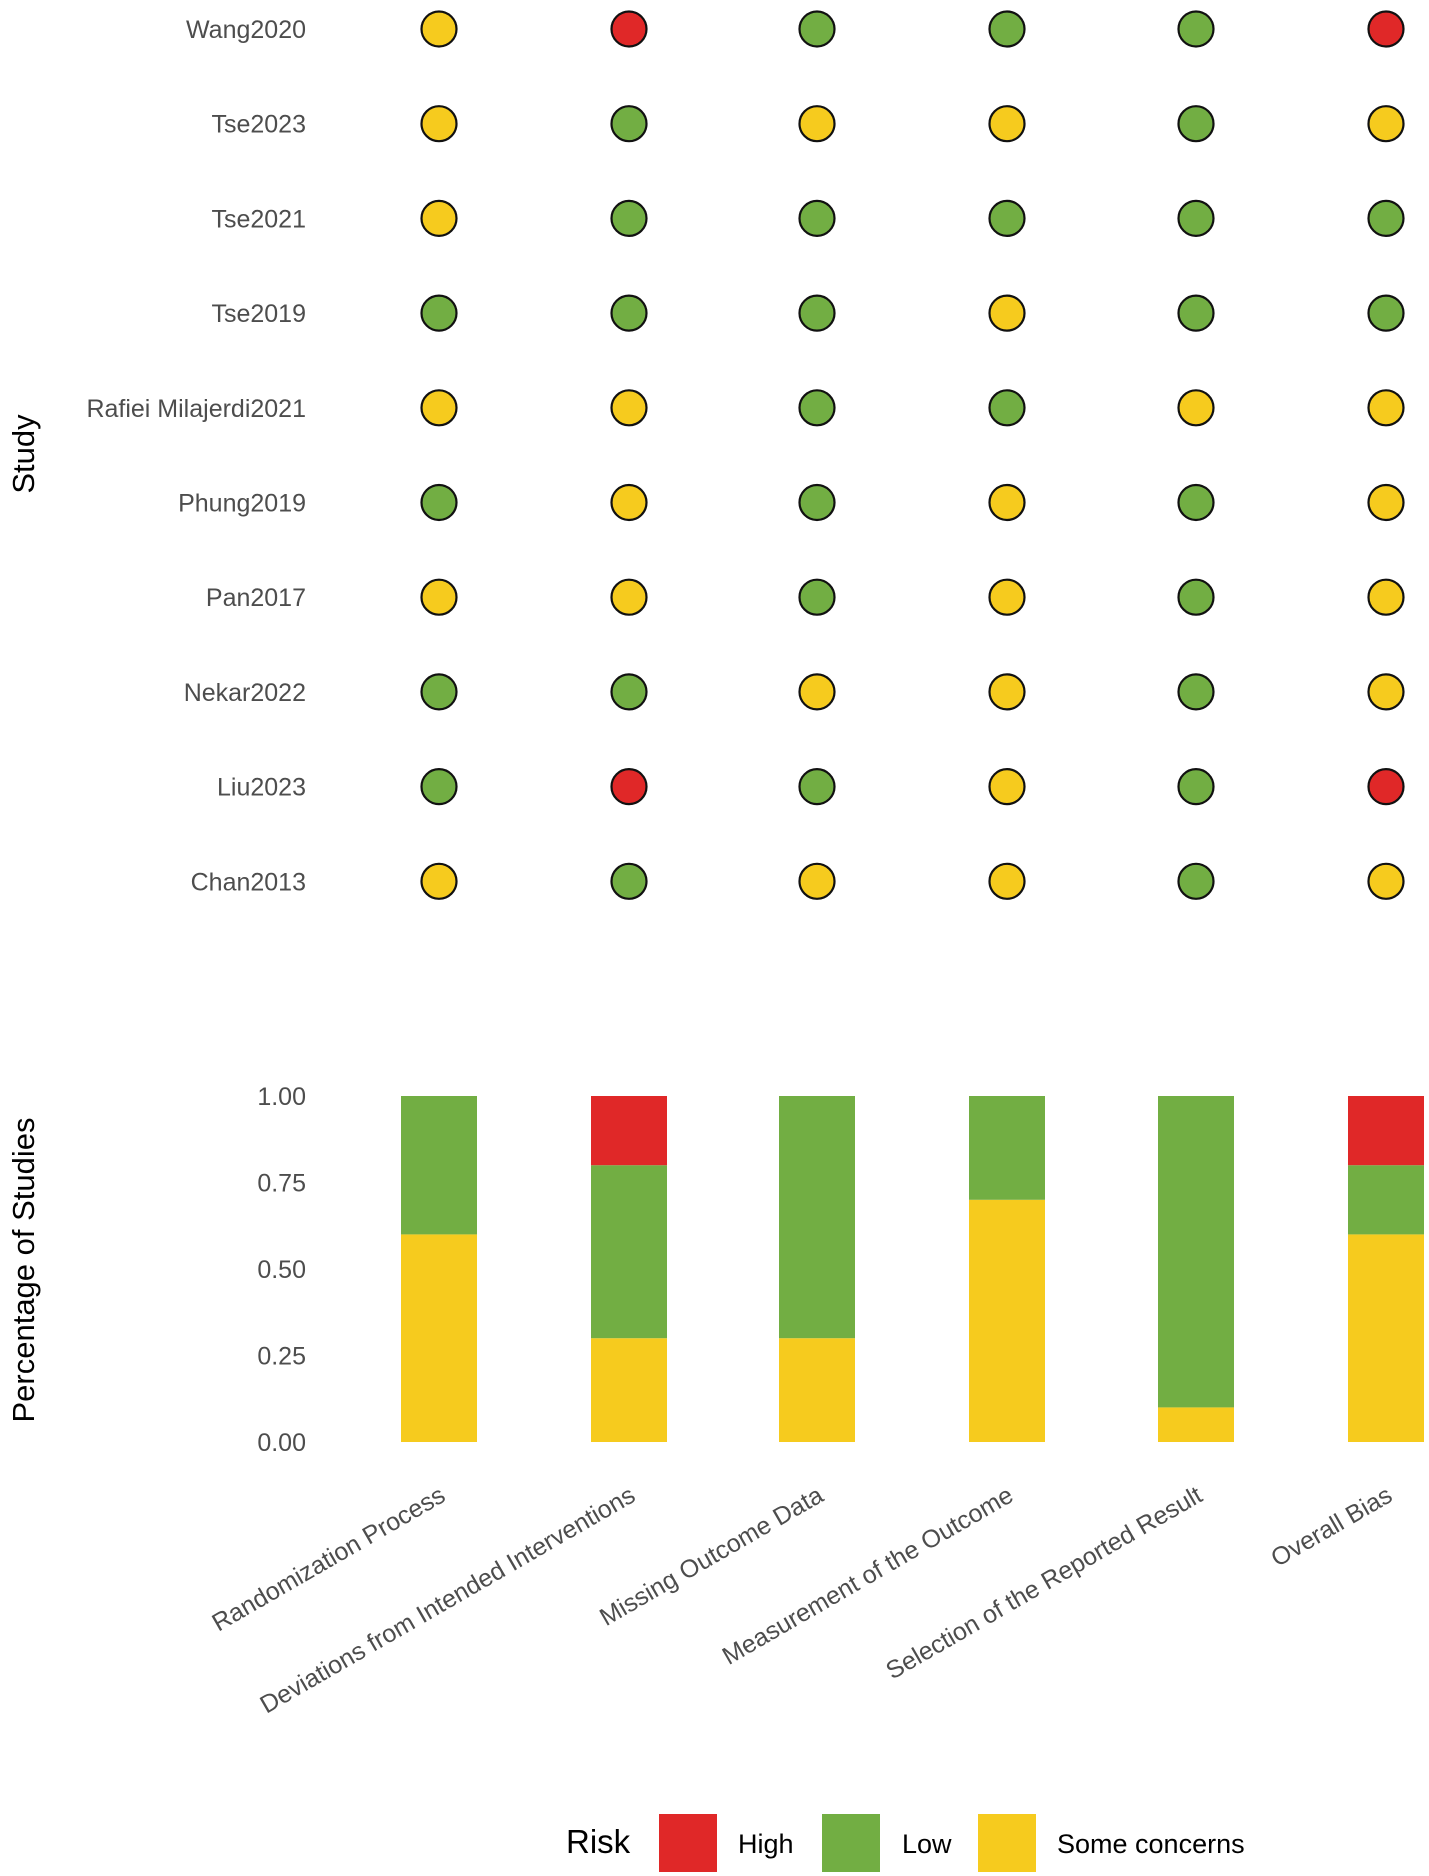 This screenshot has height=1876, width=1429. What do you see at coordinates (246, 30) in the screenshot?
I see `study-label: Wang2020` at bounding box center [246, 30].